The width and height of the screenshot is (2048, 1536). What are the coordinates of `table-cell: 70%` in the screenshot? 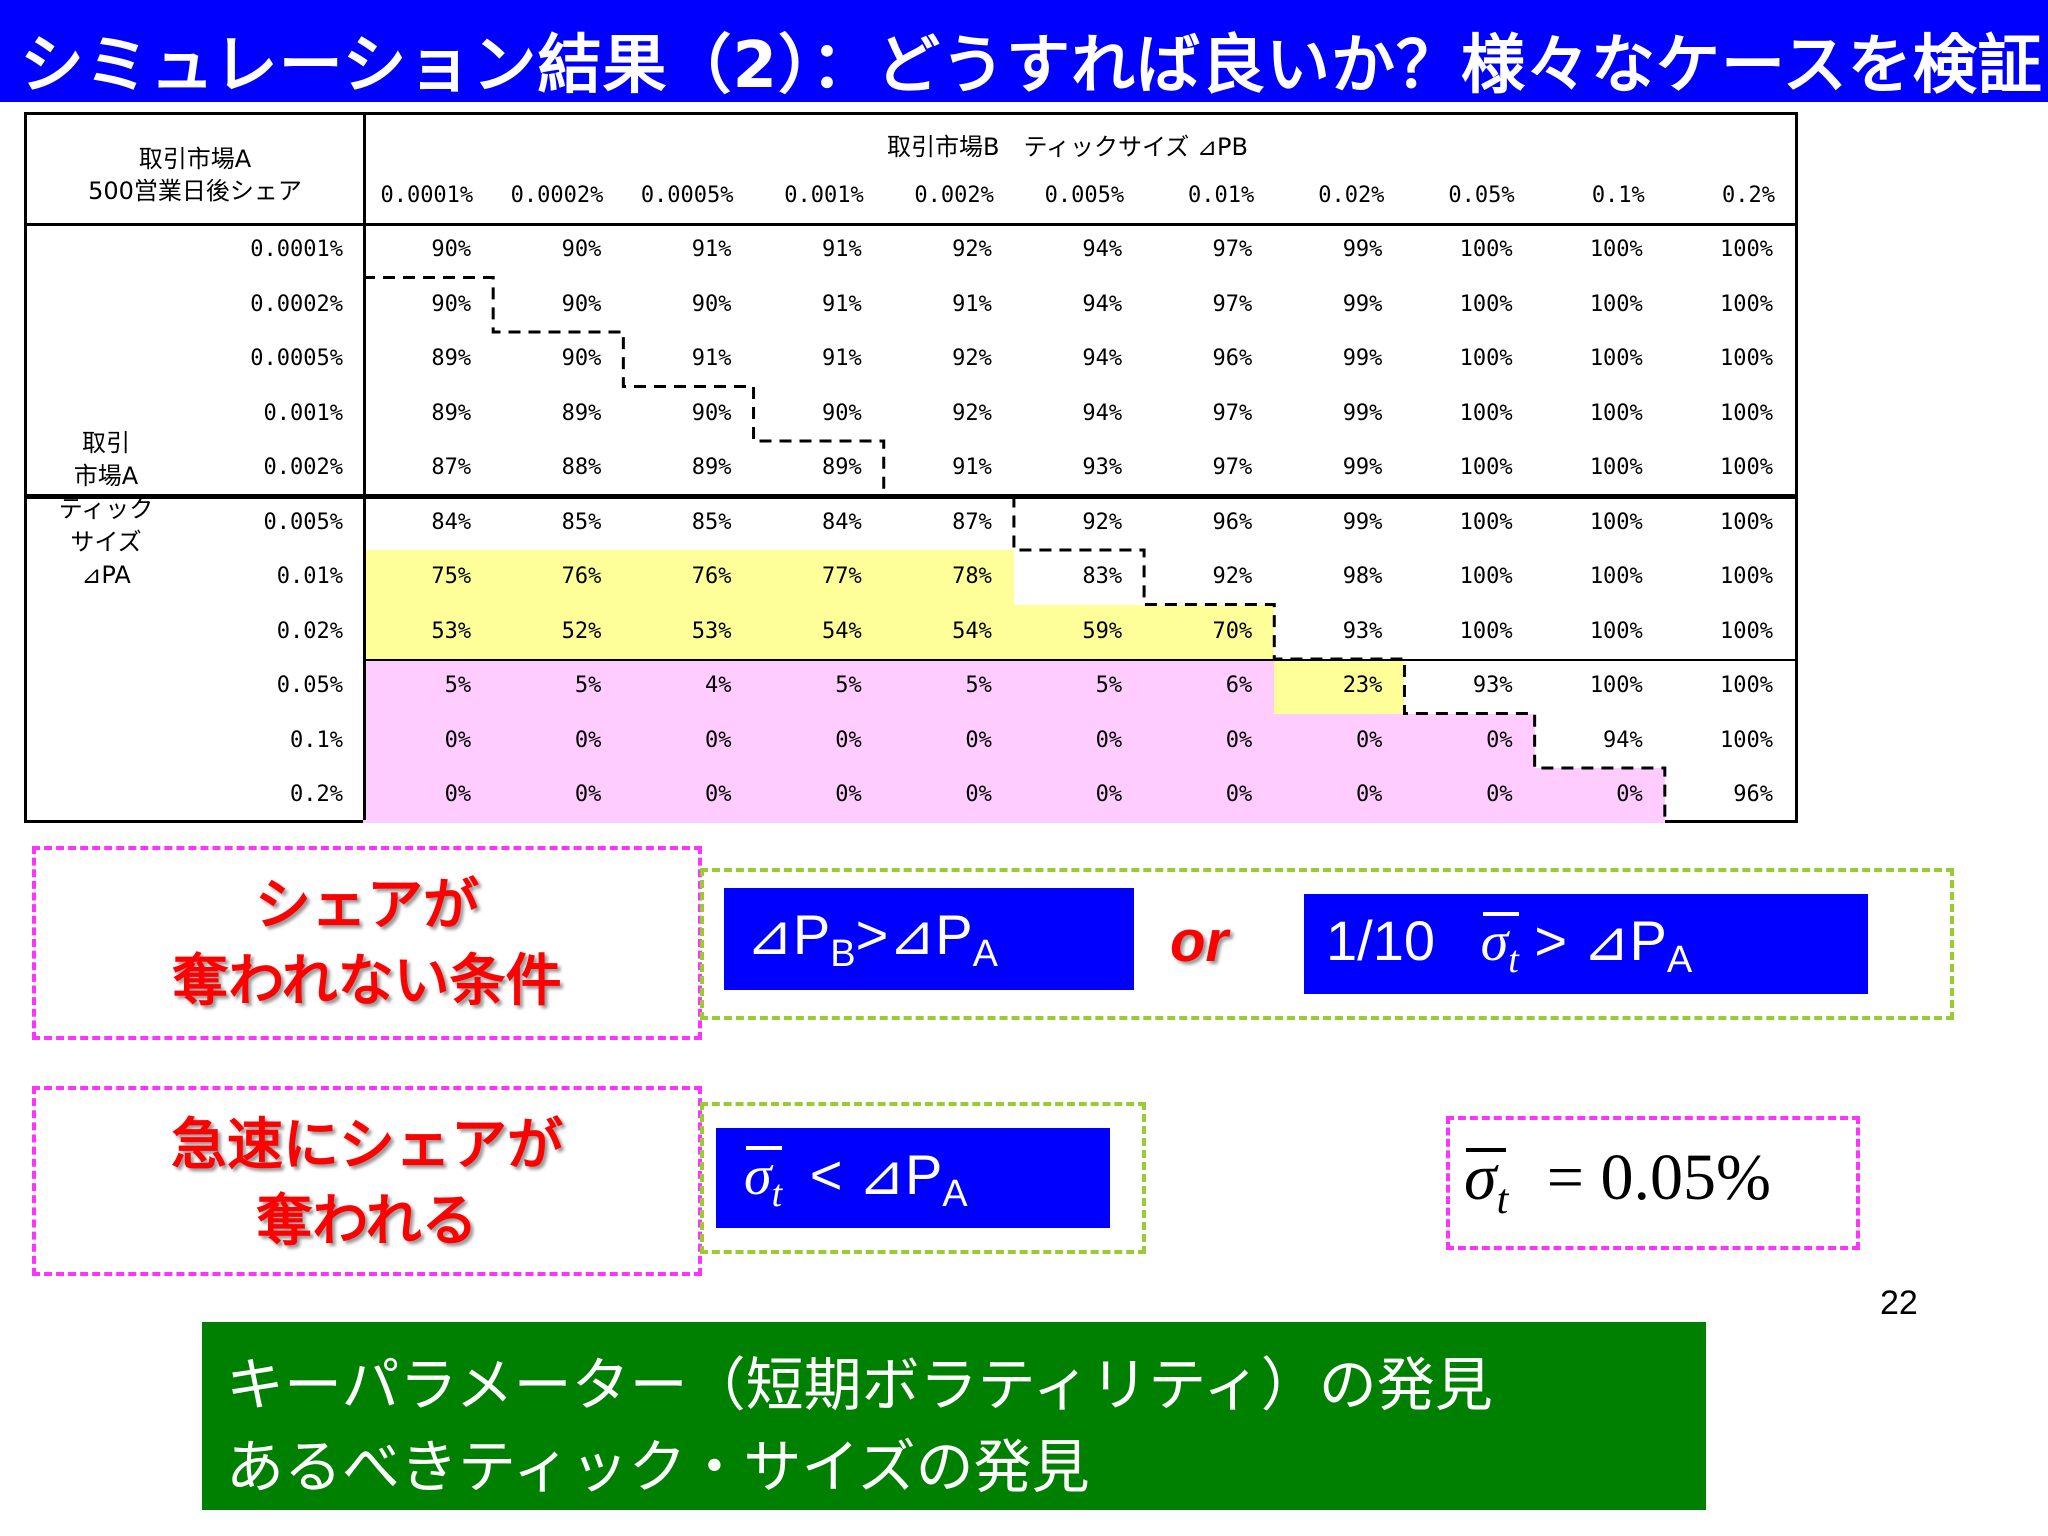 It's located at (1232, 631).